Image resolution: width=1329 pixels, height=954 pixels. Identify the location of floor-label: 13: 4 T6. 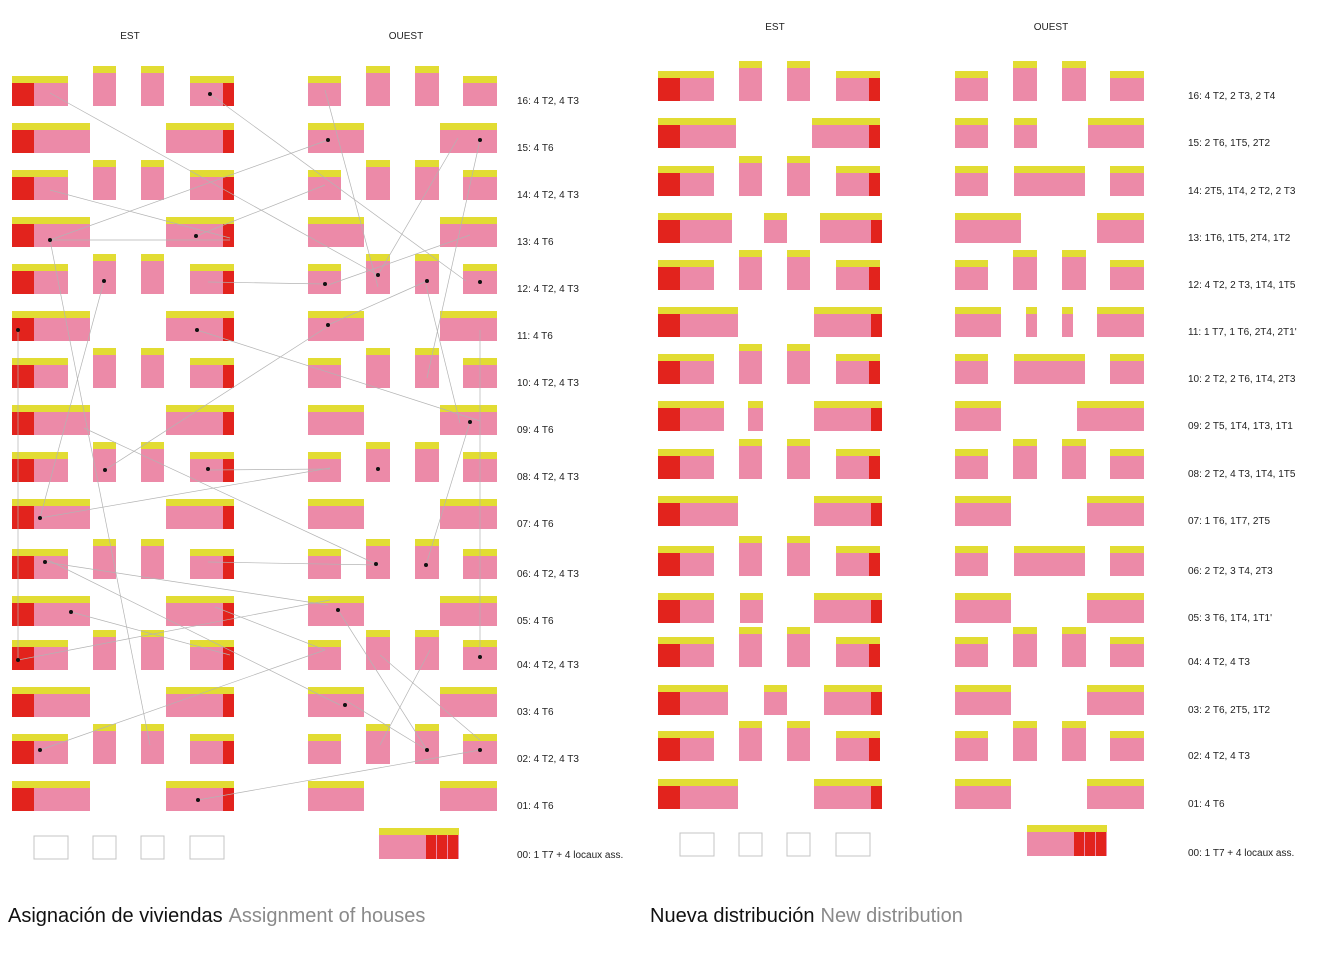
(535, 242).